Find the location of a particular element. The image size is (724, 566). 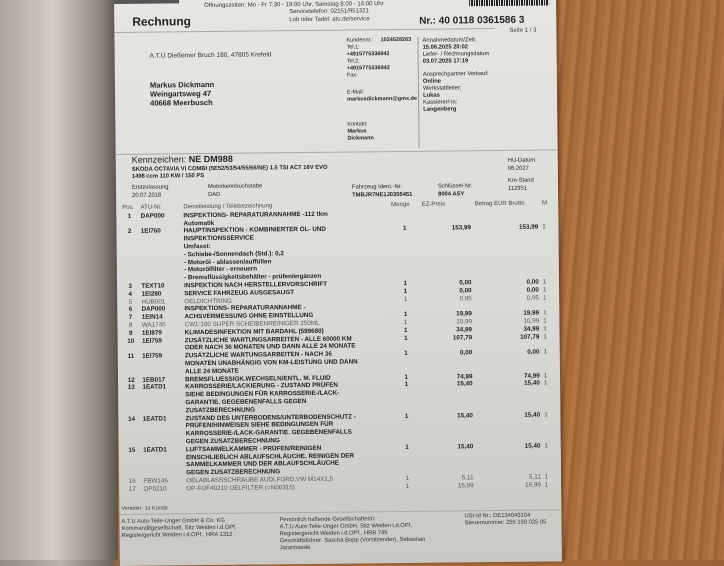

cell-m is located at coordinates (545, 216).